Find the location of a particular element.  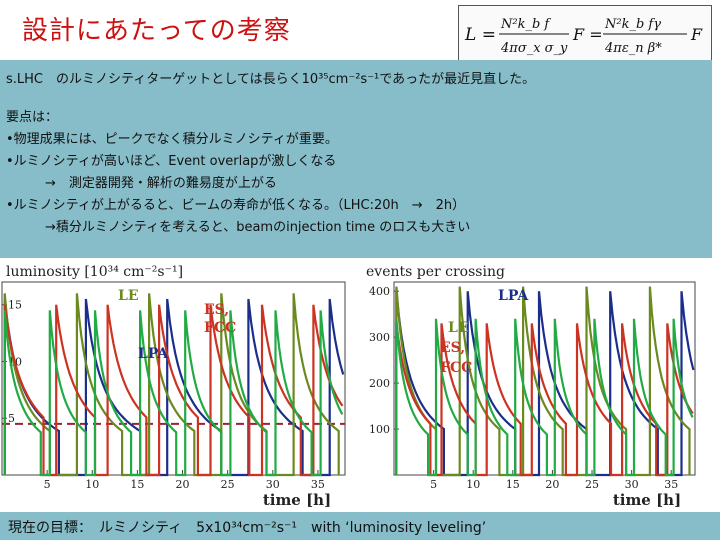

y-tick-label: 300 is located at coordinates (379, 337).